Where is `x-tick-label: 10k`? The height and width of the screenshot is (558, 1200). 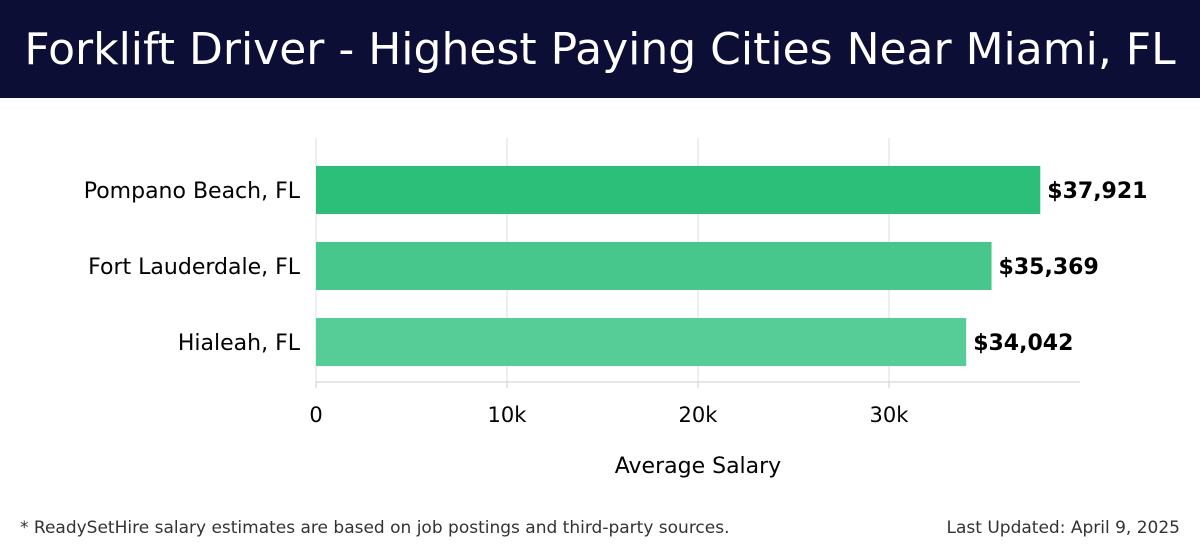
x-tick-label: 10k is located at coordinates (508, 415).